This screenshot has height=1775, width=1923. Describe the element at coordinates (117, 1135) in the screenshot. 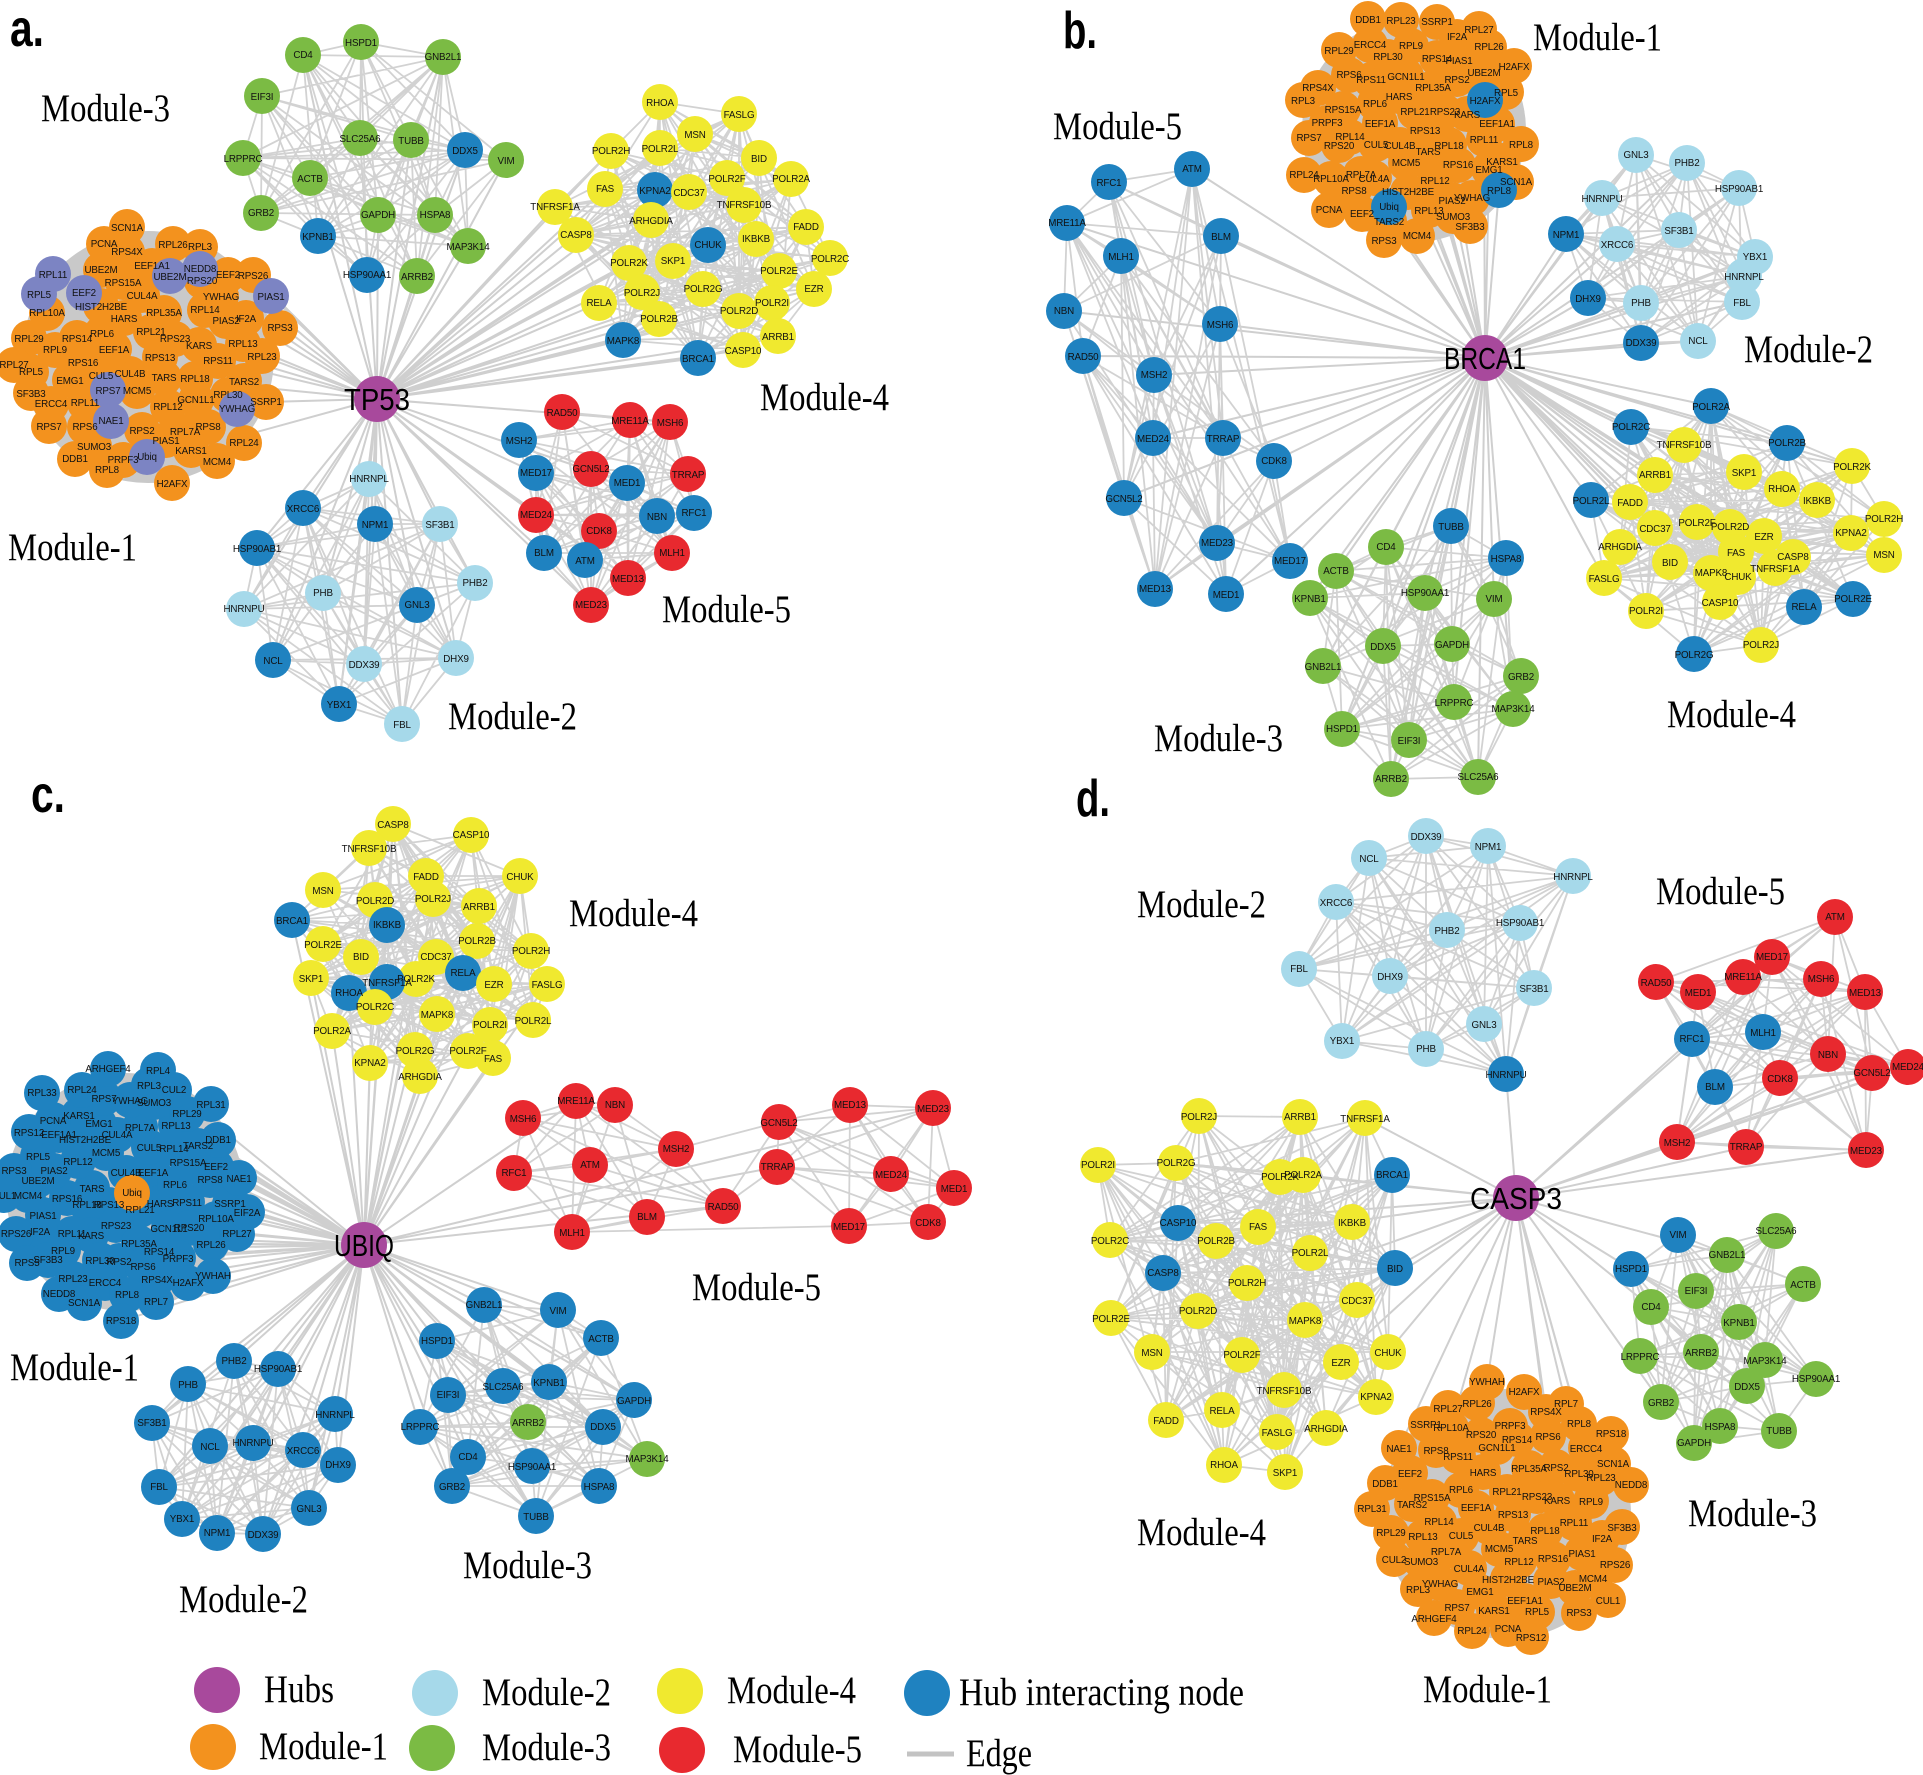

I see `svg-text: CUL4A` at that location.